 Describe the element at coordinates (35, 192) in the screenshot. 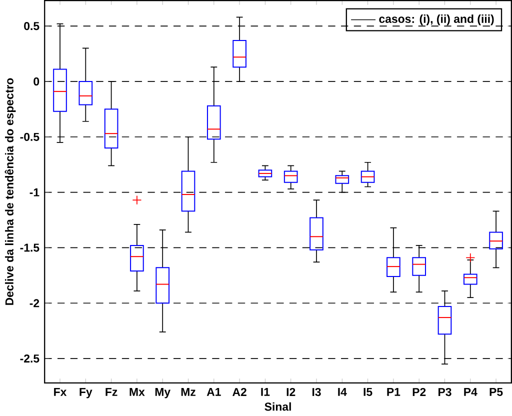

I see `y-tick-label: -1` at that location.